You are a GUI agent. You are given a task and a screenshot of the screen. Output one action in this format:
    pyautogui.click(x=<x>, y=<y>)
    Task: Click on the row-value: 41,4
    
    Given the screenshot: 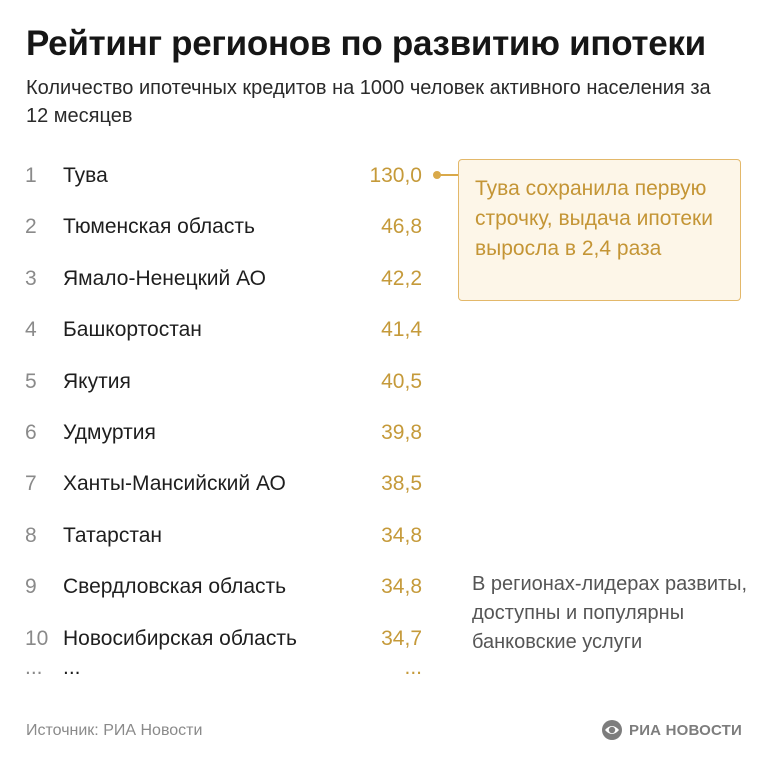 What is the action you would take?
    pyautogui.click(x=401, y=330)
    